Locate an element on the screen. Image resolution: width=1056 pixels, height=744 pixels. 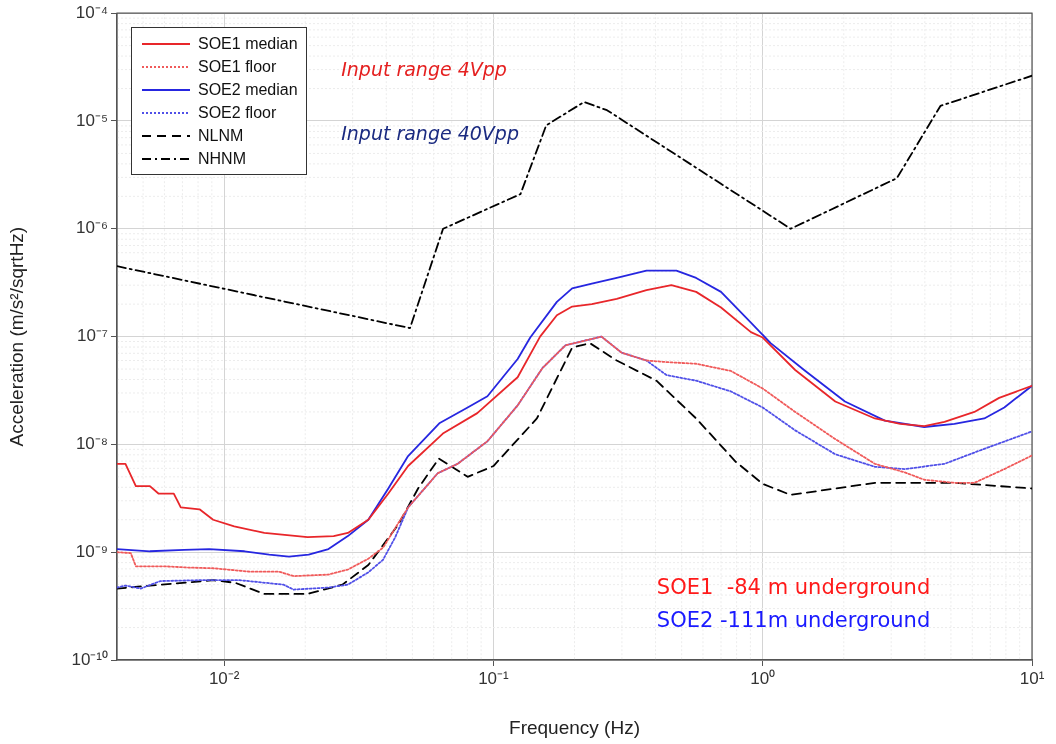
x-tick-label: 10¹ is located at coordinates (1032, 678).